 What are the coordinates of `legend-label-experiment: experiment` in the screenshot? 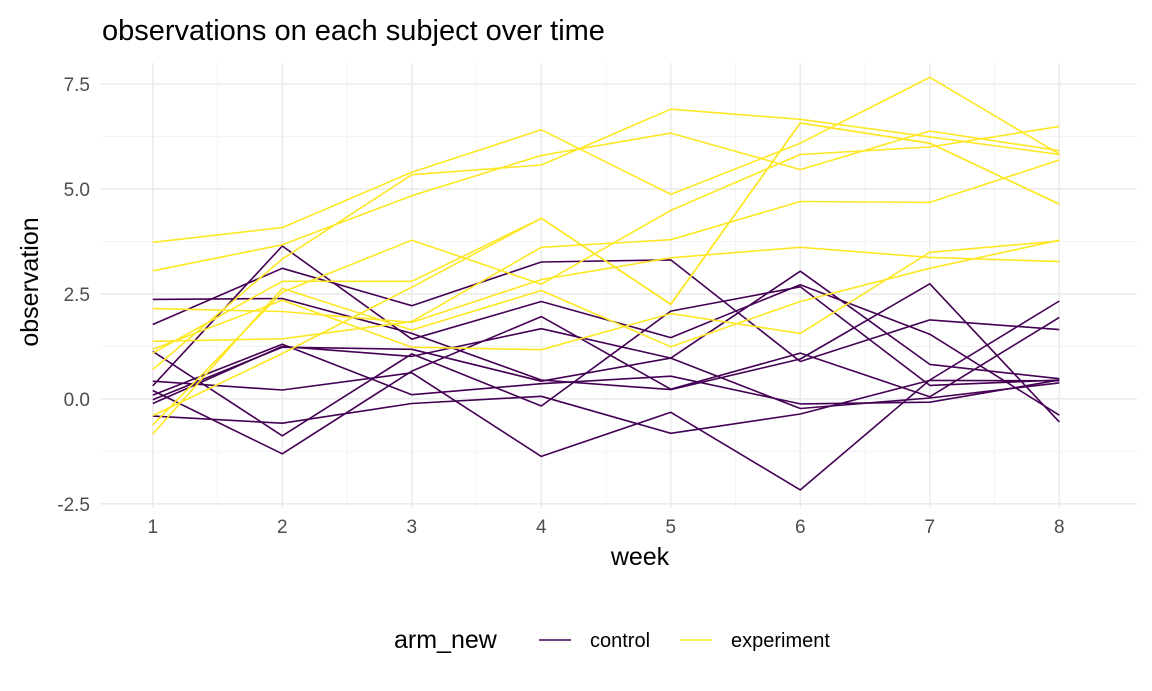 It's located at (780, 641).